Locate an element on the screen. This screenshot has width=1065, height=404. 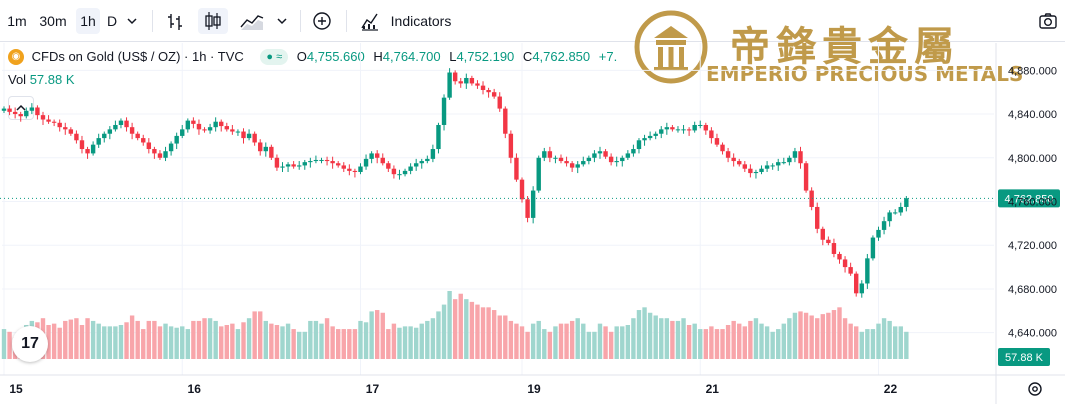
interval-1h: 1h is located at coordinates (88, 21).